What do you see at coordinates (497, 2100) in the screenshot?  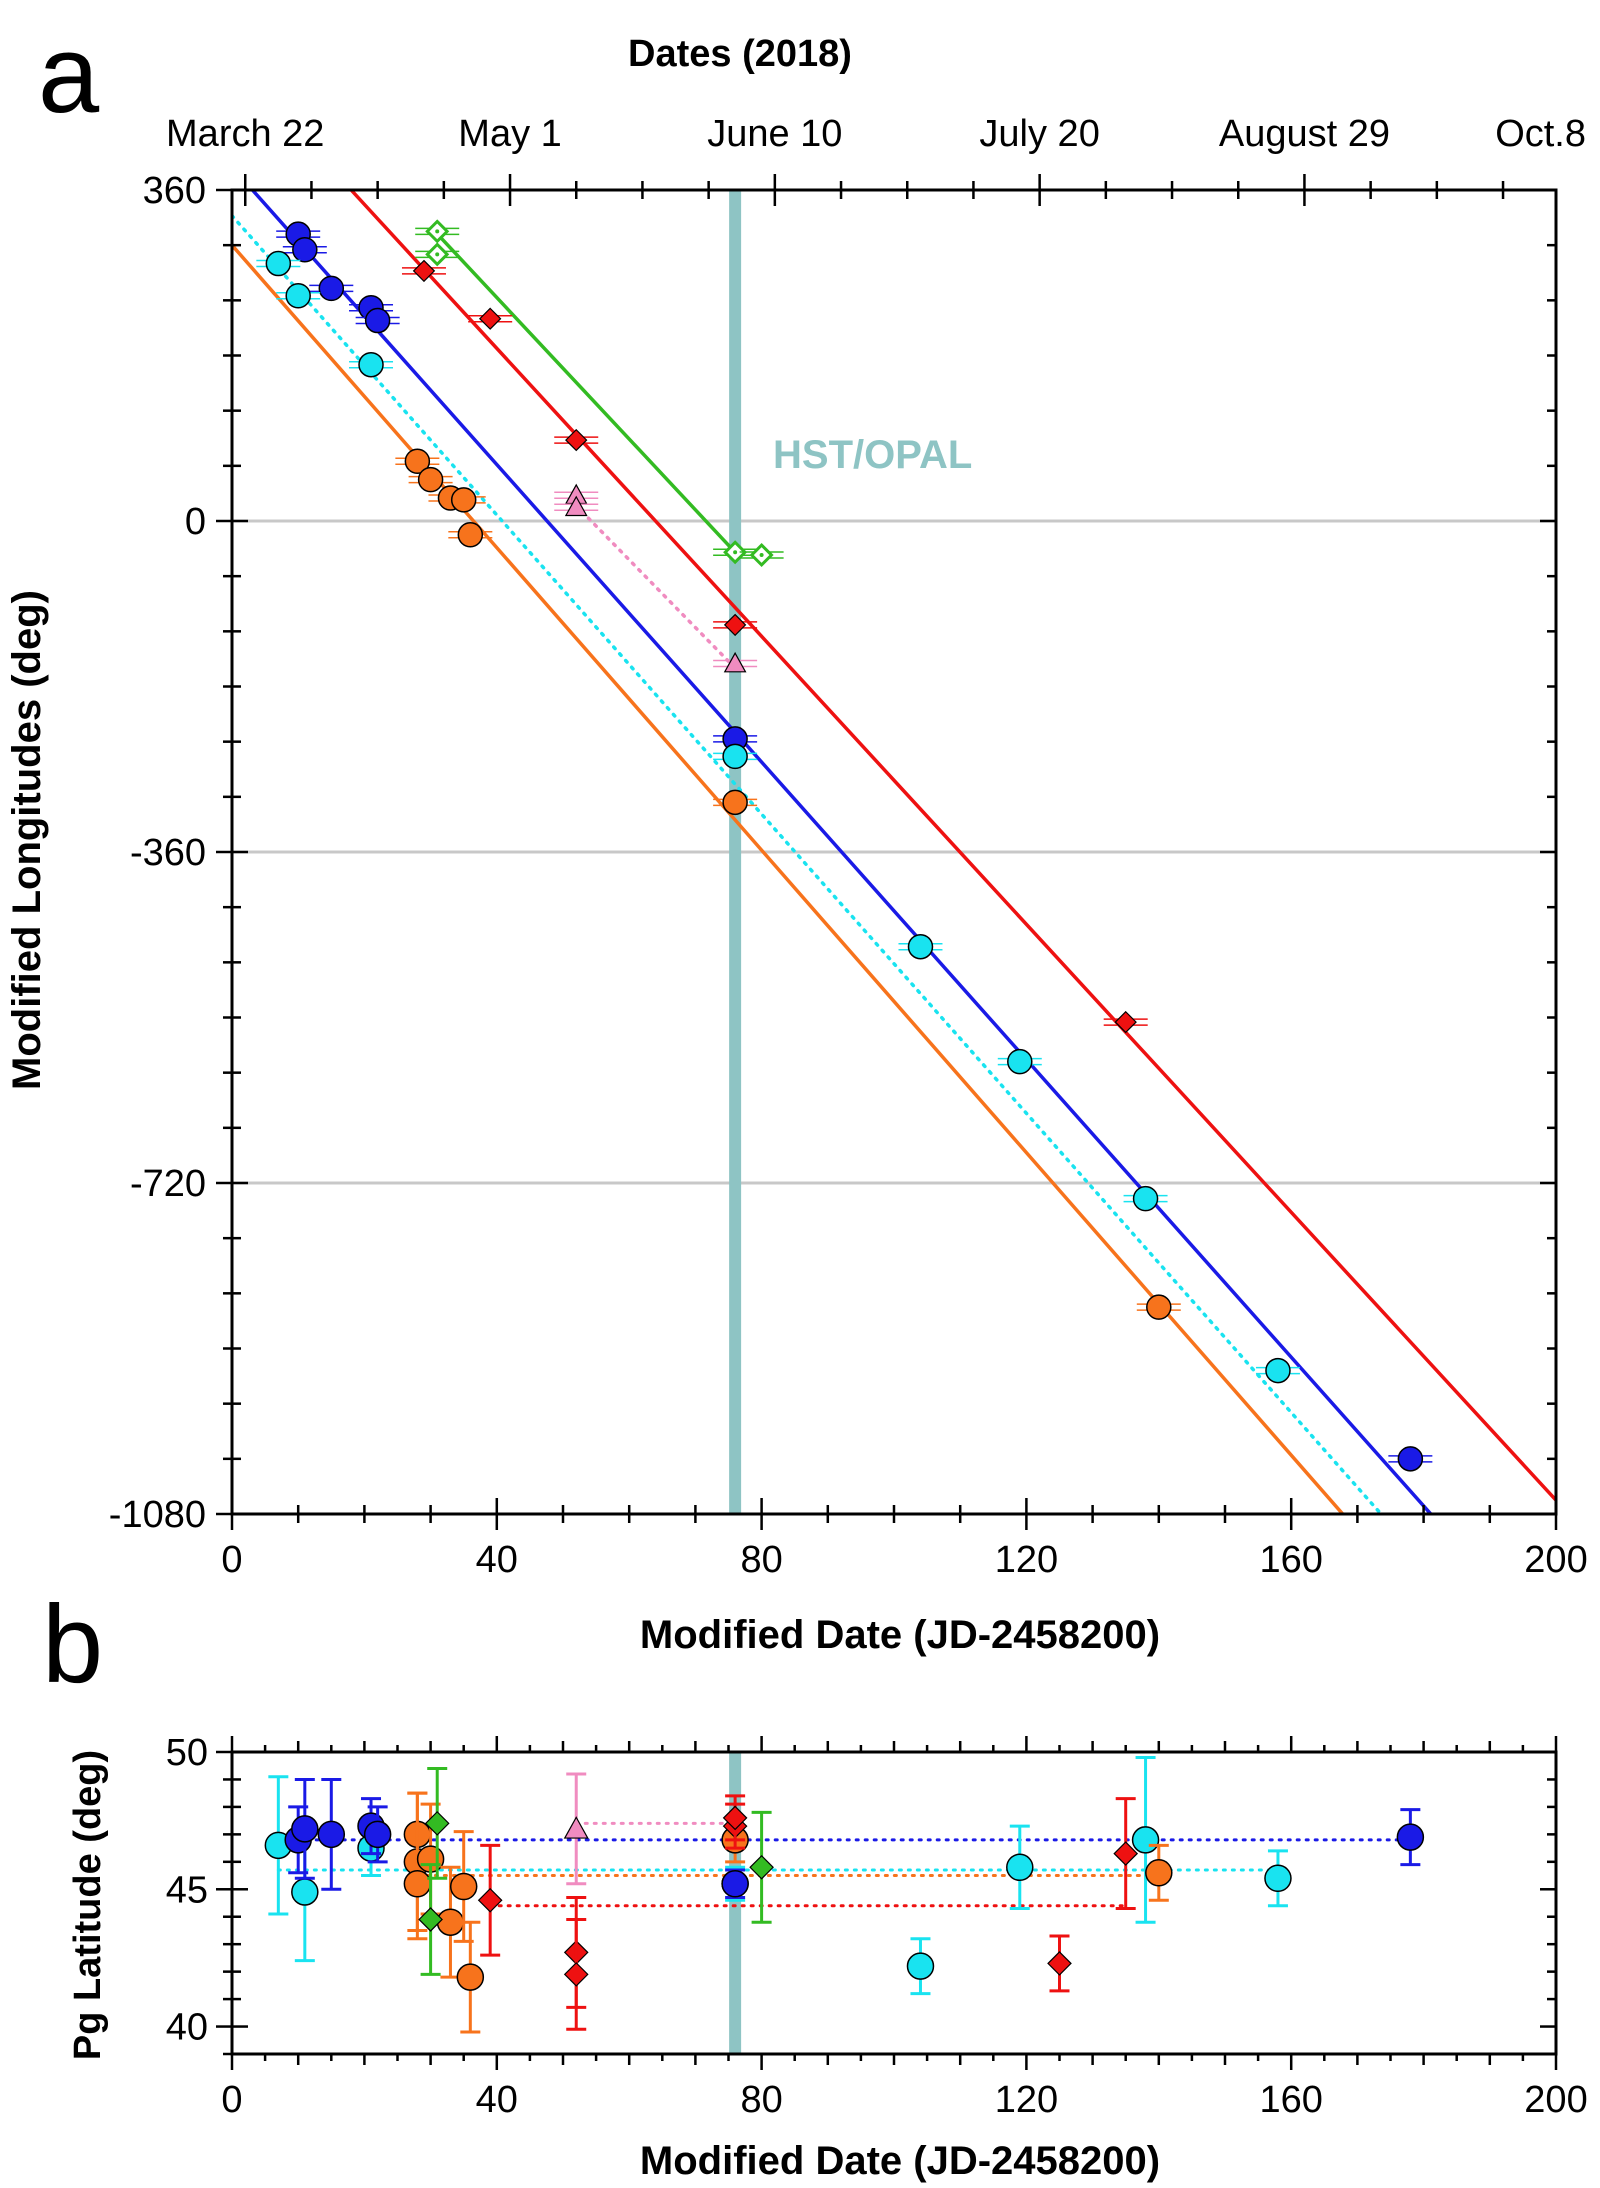 I see `xtick-label-b: 40` at bounding box center [497, 2100].